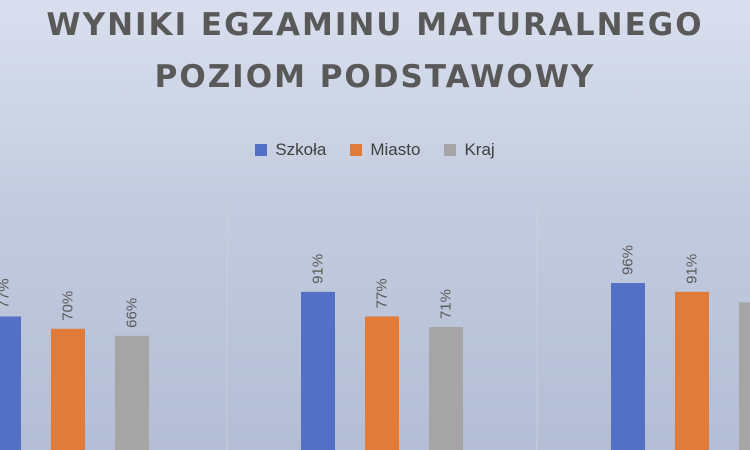 The width and height of the screenshot is (750, 450). Describe the element at coordinates (132, 313) in the screenshot. I see `data-label-kraj-group-1: 66%` at that location.